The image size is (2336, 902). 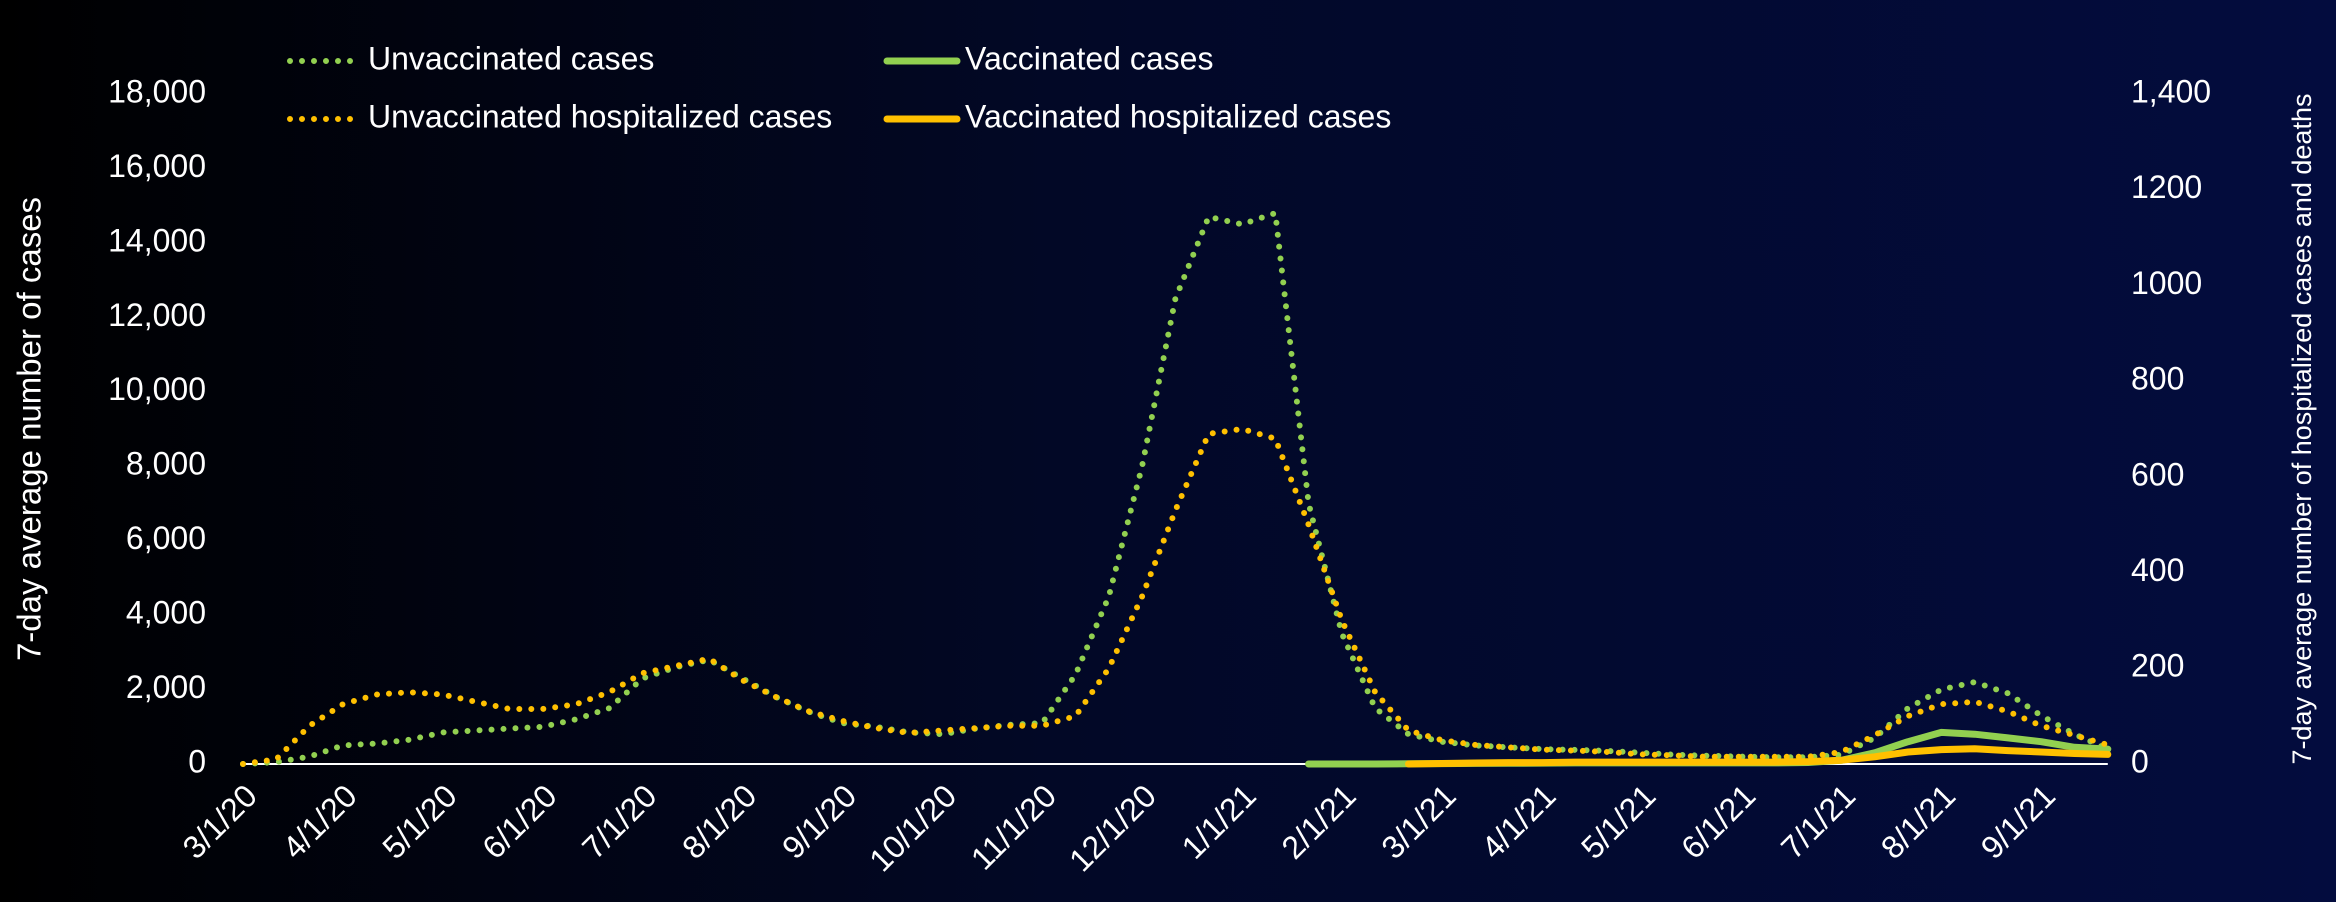 I want to click on y-tick-label: 8,000, so click(x=166, y=464).